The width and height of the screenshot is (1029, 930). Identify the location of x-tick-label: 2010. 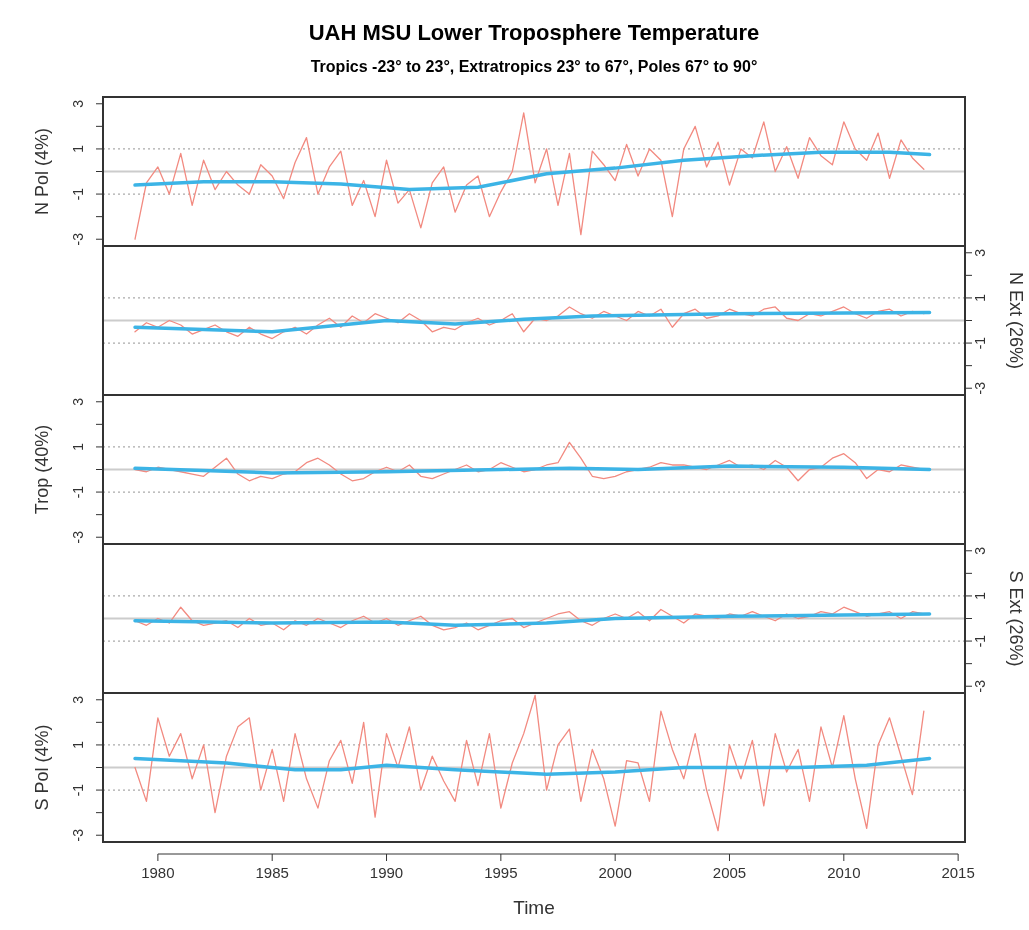
(844, 872).